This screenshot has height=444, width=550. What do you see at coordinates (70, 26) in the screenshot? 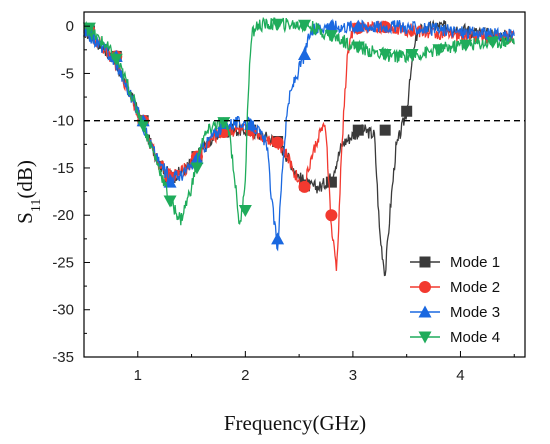
I see `y-tick-label: 0` at bounding box center [70, 26].